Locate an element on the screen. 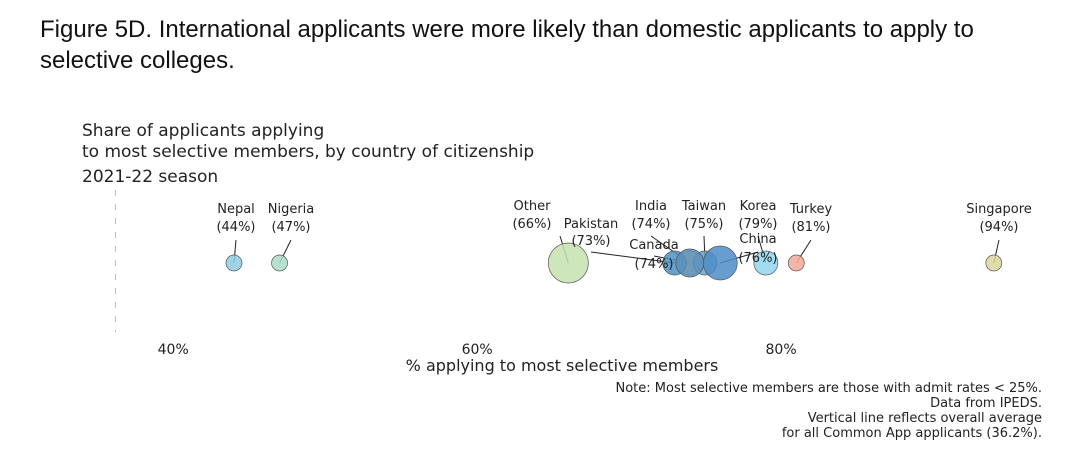  chart-subtitle: 2021-22 season is located at coordinates (150, 177).